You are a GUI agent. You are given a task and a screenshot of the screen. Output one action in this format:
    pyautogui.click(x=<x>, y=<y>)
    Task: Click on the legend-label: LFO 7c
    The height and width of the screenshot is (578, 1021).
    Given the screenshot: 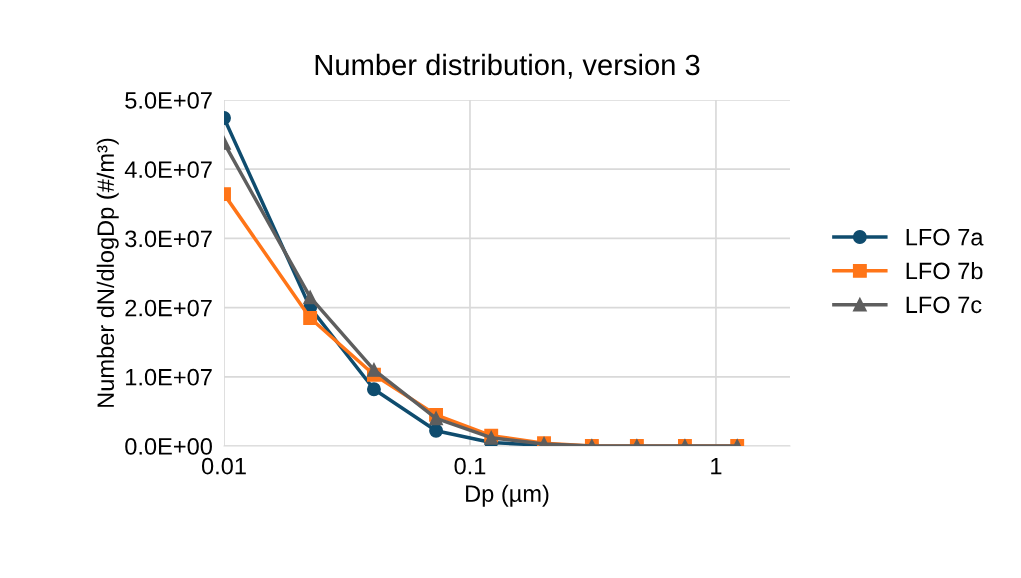 What is the action you would take?
    pyautogui.click(x=944, y=305)
    